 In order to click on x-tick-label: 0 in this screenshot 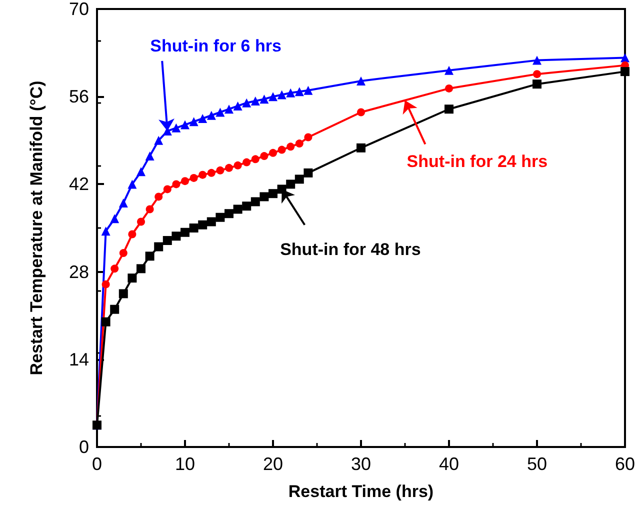, I will do `click(97, 464)`.